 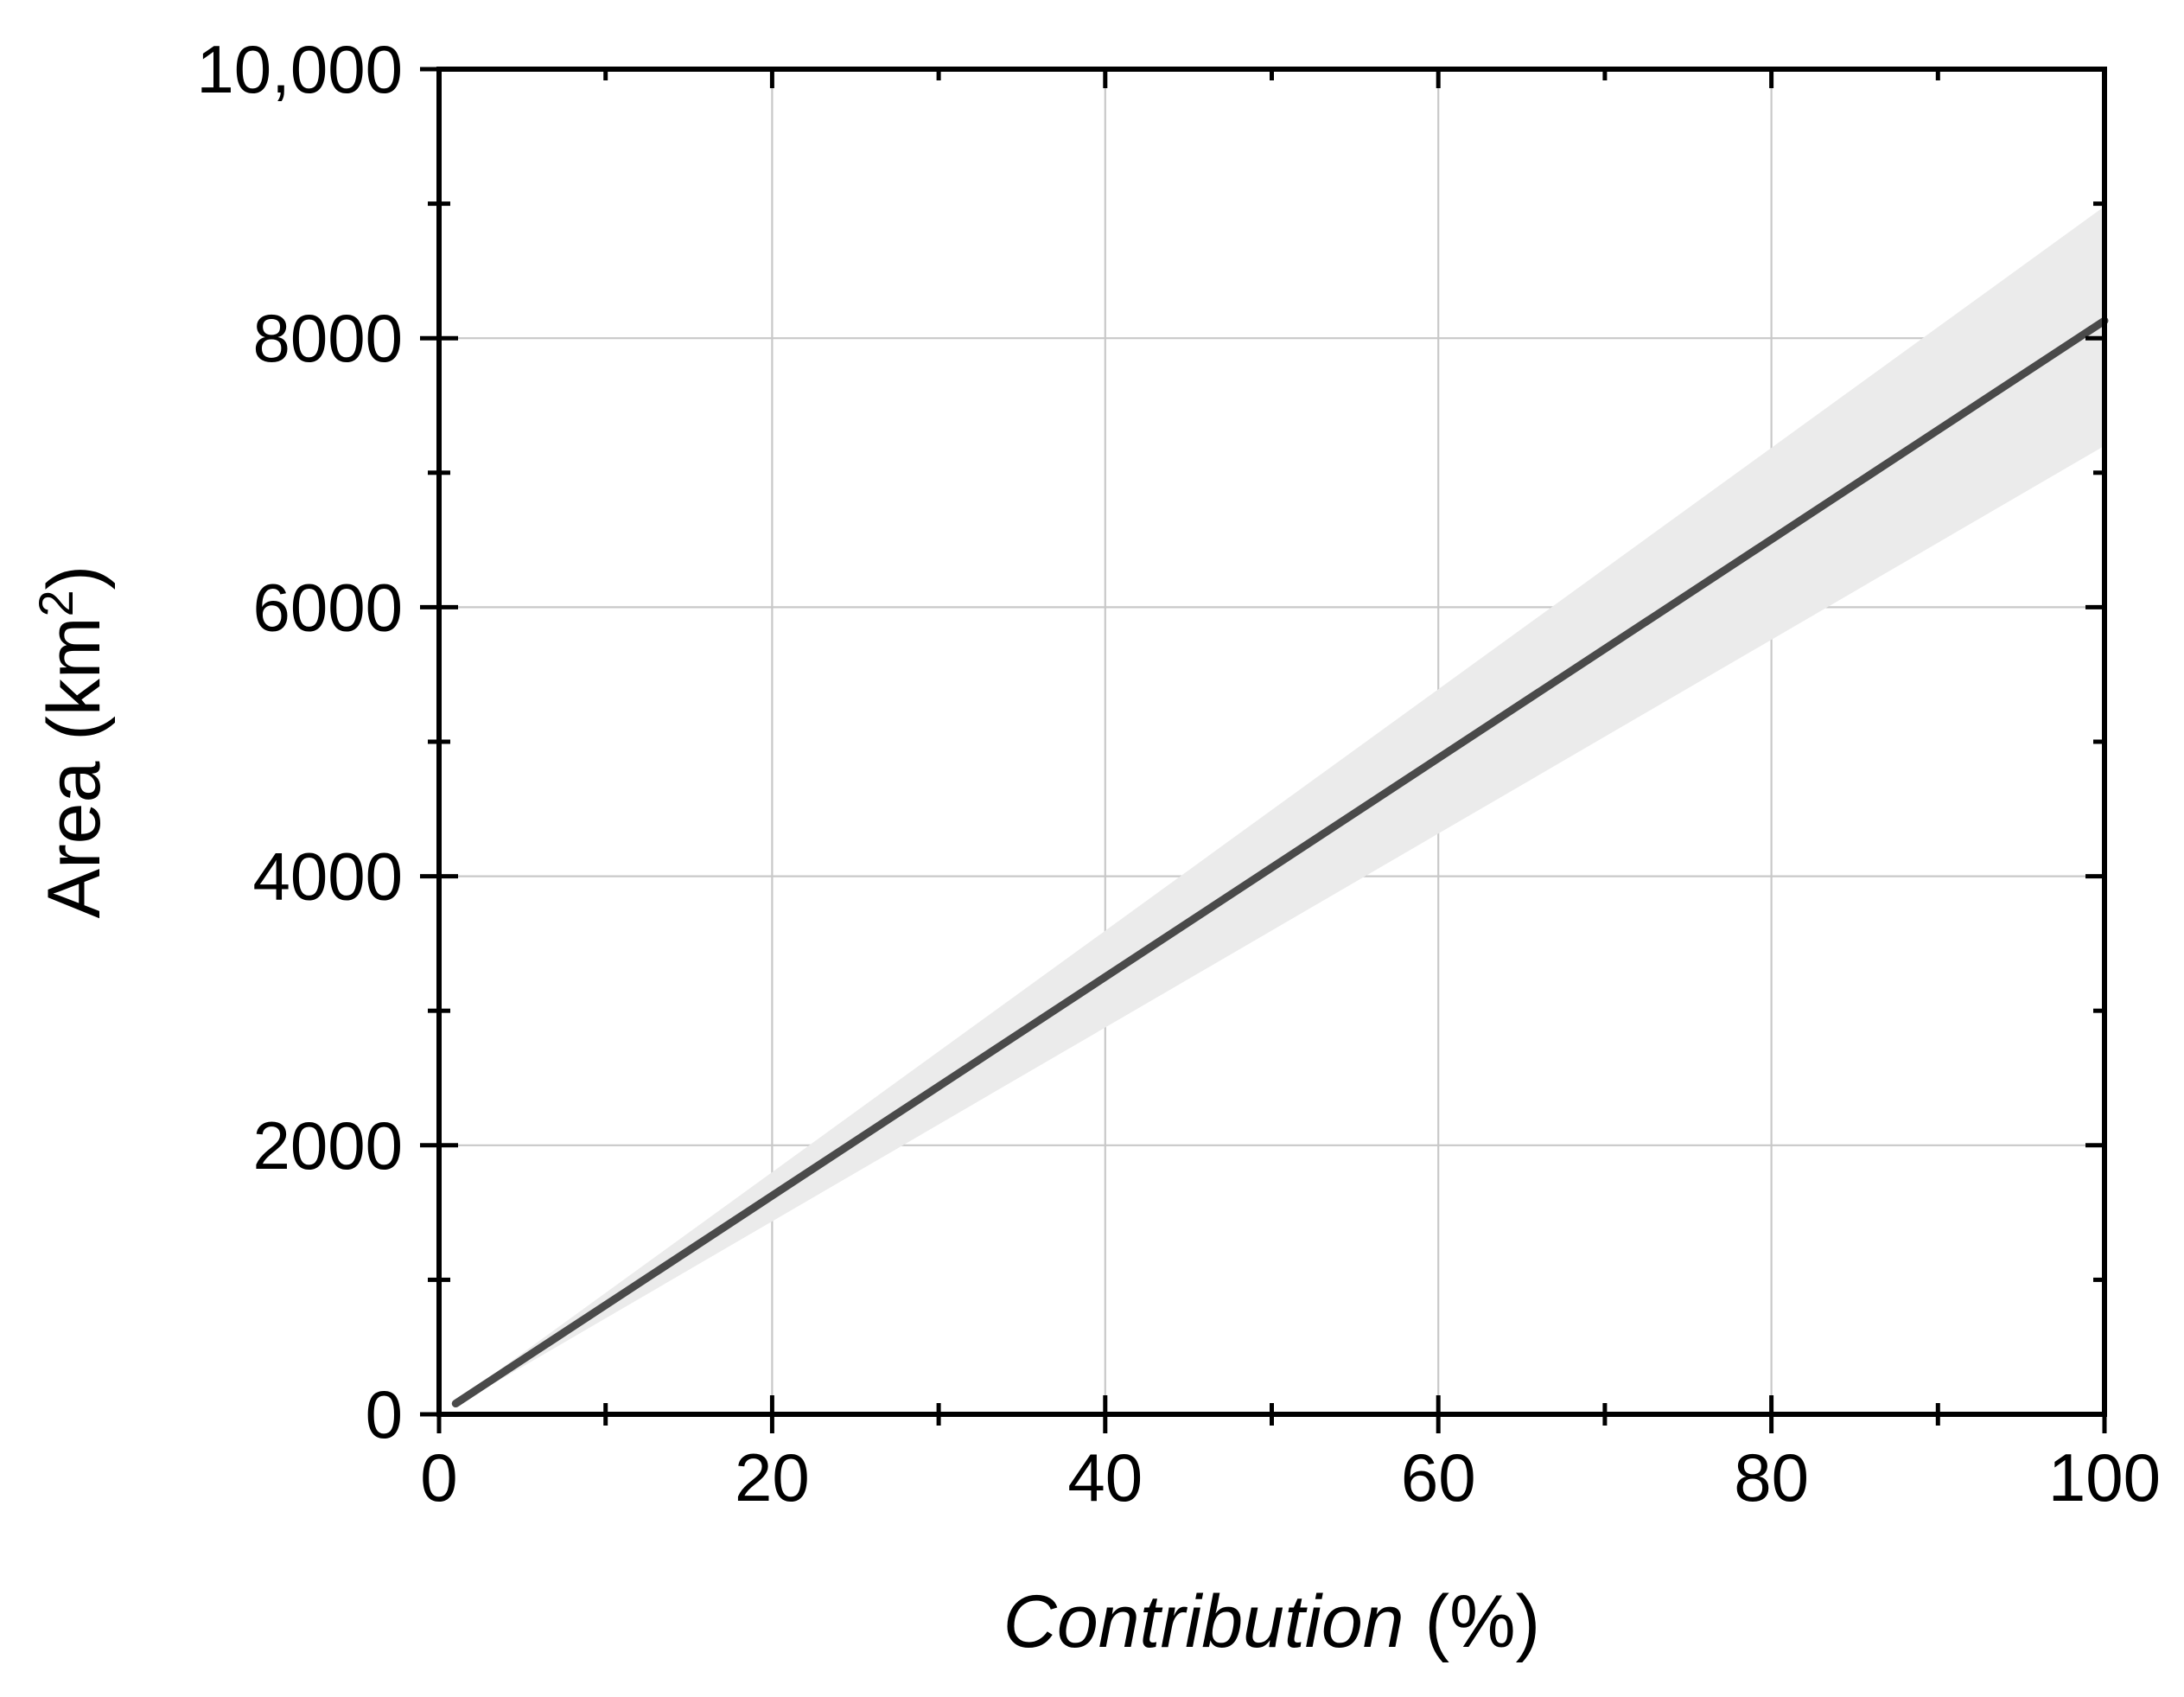 What do you see at coordinates (75, 577) in the screenshot?
I see `y-axis-title-close: )` at bounding box center [75, 577].